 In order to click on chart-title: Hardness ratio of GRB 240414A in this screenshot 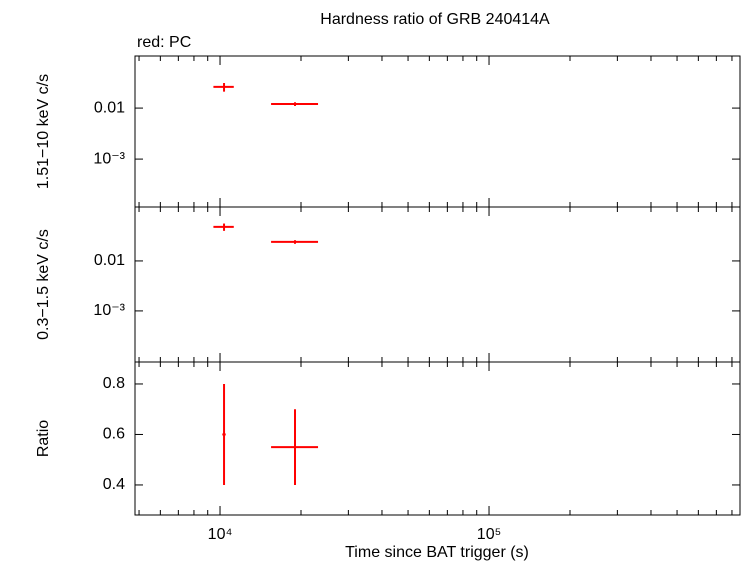, I will do `click(435, 19)`.